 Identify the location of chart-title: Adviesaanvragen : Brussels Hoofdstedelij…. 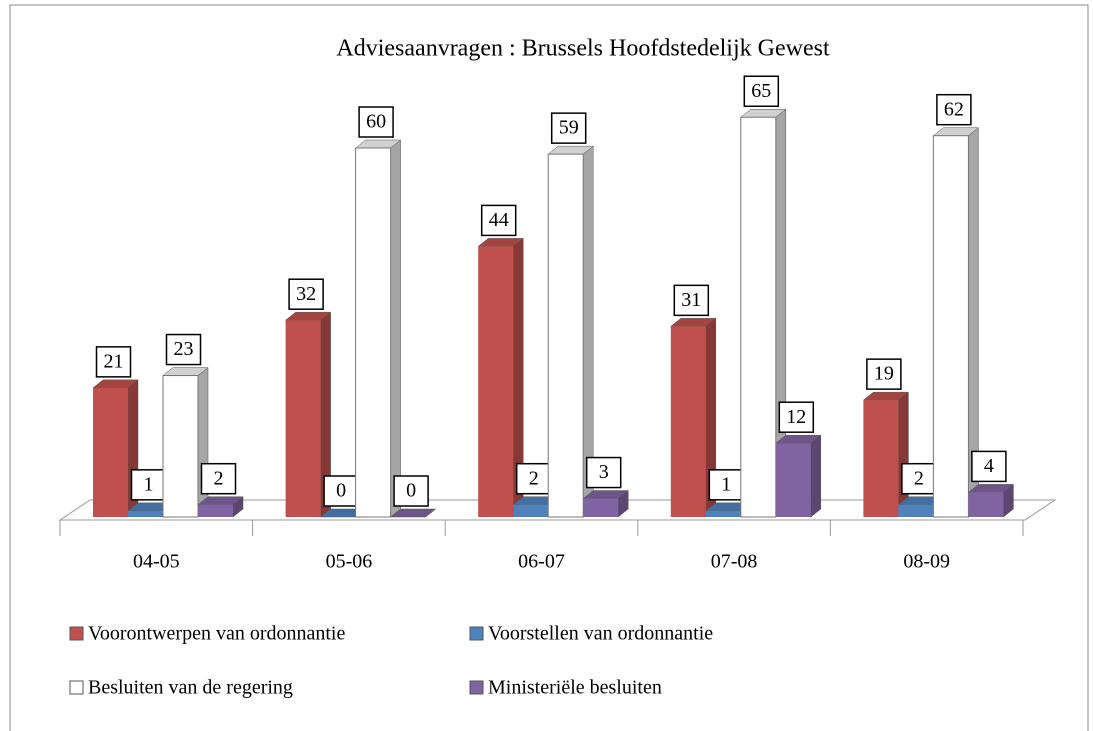
(583, 49).